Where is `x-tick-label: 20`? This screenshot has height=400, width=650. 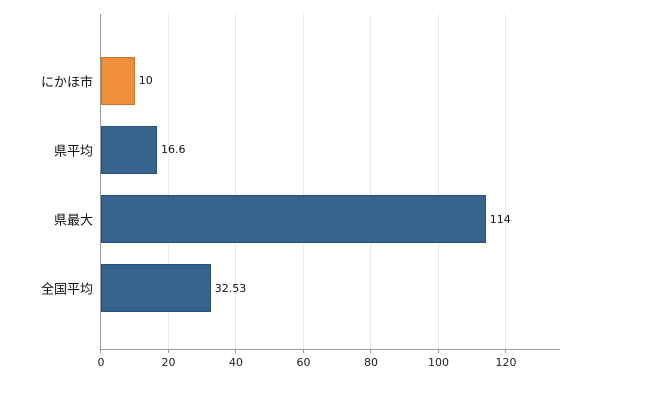 x-tick-label: 20 is located at coordinates (168, 362).